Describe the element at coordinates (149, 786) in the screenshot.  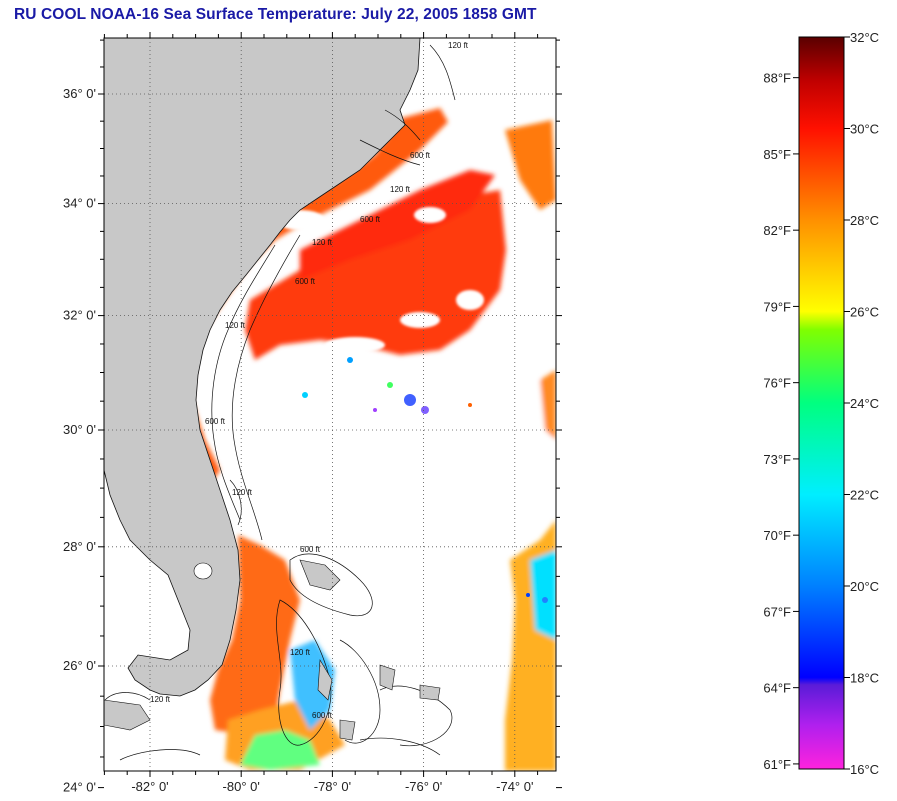
I see `lon-label: -82° 0'` at that location.